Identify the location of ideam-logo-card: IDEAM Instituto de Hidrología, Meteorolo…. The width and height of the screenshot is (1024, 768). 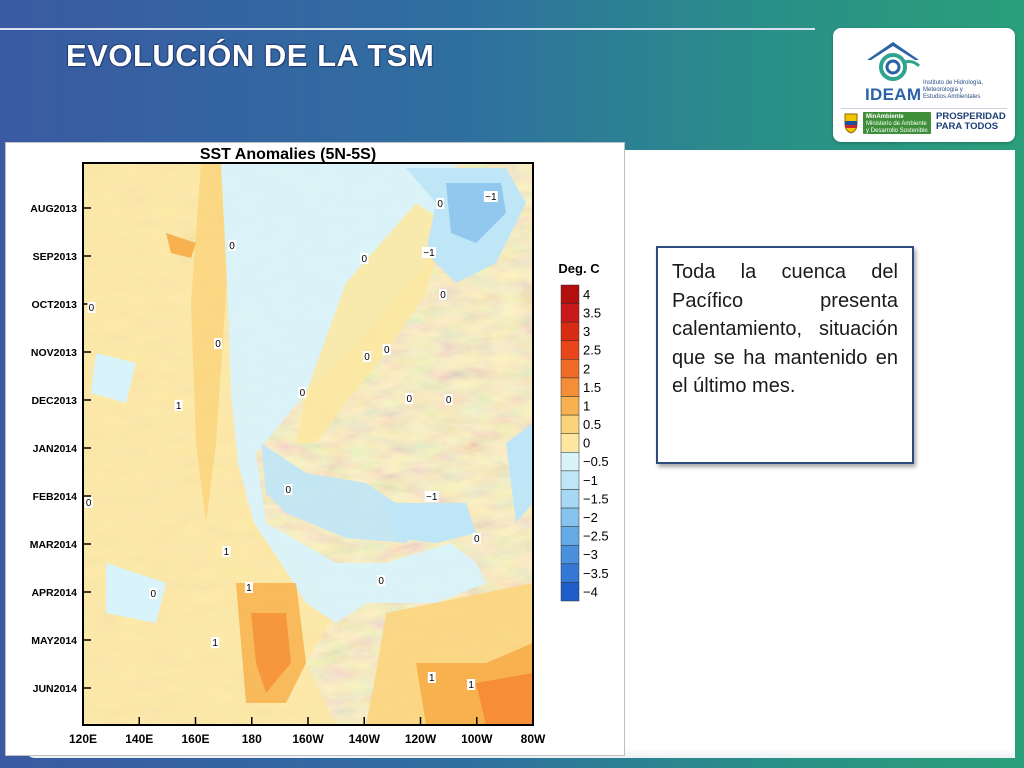
(924, 85).